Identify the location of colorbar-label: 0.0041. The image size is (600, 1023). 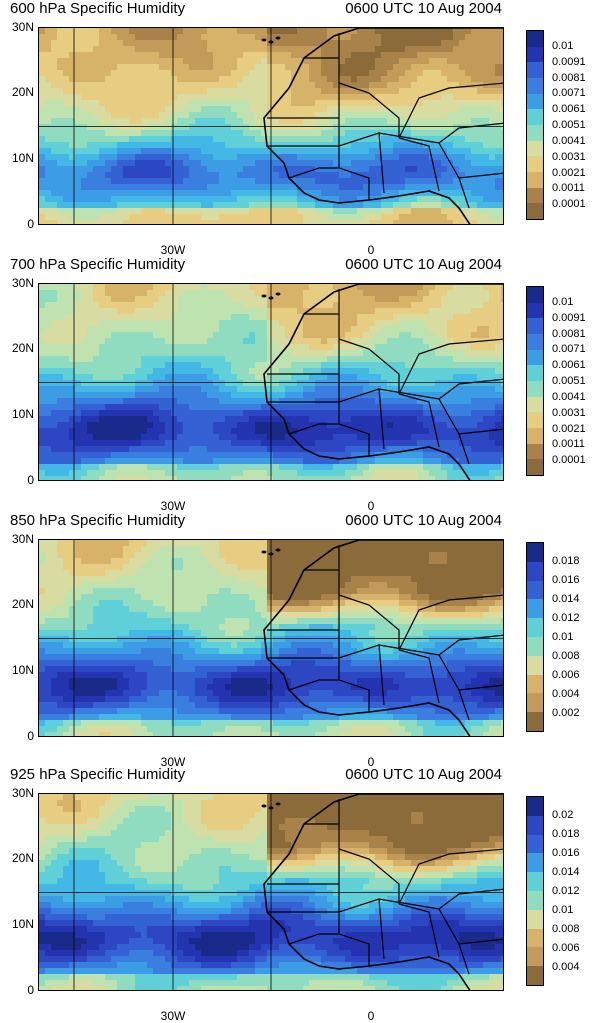
(569, 397).